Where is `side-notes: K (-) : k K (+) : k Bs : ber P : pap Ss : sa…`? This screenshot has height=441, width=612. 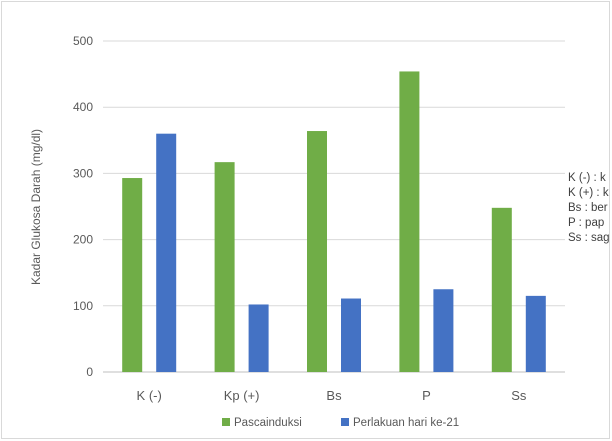 side-notes: K (-) : k K (+) : k Bs : ber P : pap Ss : sa… is located at coordinates (589, 208).